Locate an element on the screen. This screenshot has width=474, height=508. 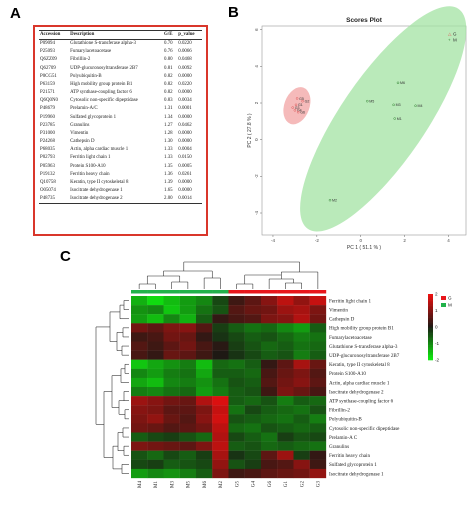
point-label: M2 is located at coordinates (334, 201).